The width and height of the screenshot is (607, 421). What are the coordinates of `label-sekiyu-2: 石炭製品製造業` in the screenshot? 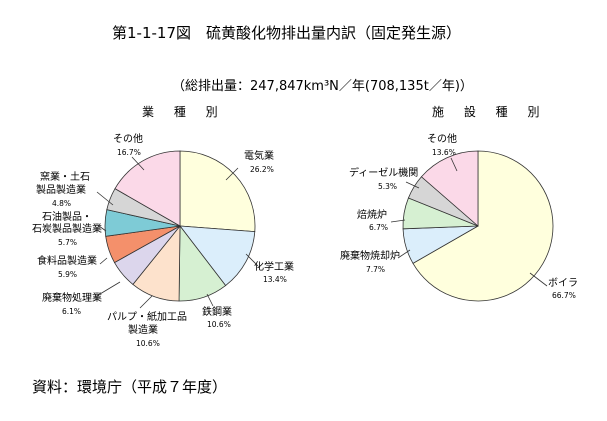 It's located at (67, 228).